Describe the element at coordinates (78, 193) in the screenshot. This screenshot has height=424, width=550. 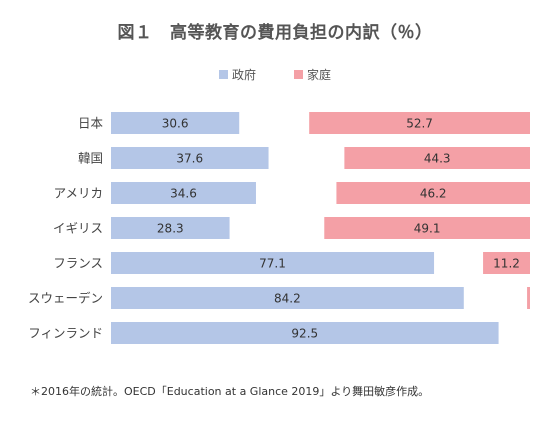
I see `category-label: アメリカ` at that location.